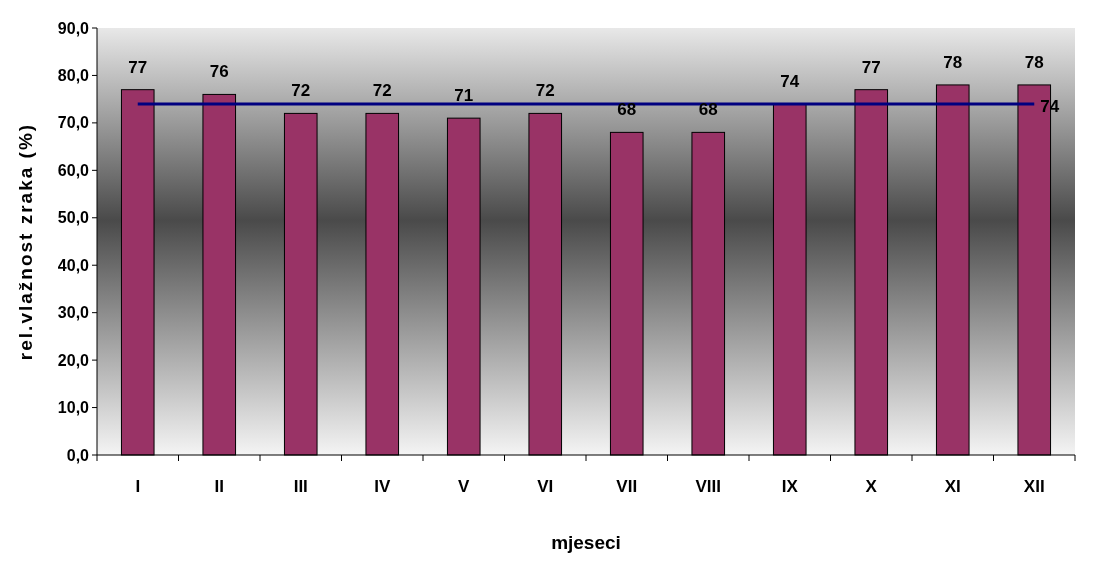 The width and height of the screenshot is (1097, 563). I want to click on x-tick-label: II, so click(219, 486).